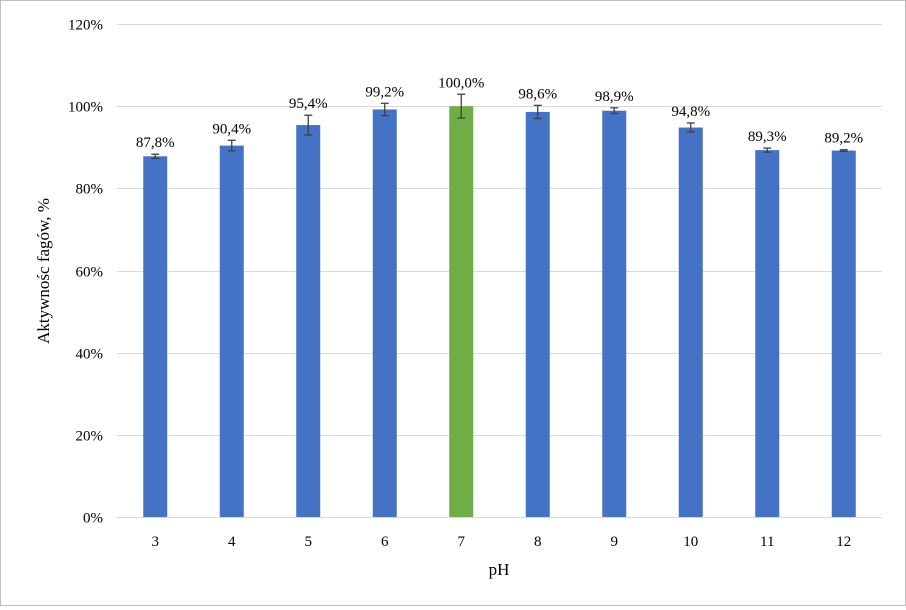  I want to click on x-tick-label: 4, so click(232, 542).